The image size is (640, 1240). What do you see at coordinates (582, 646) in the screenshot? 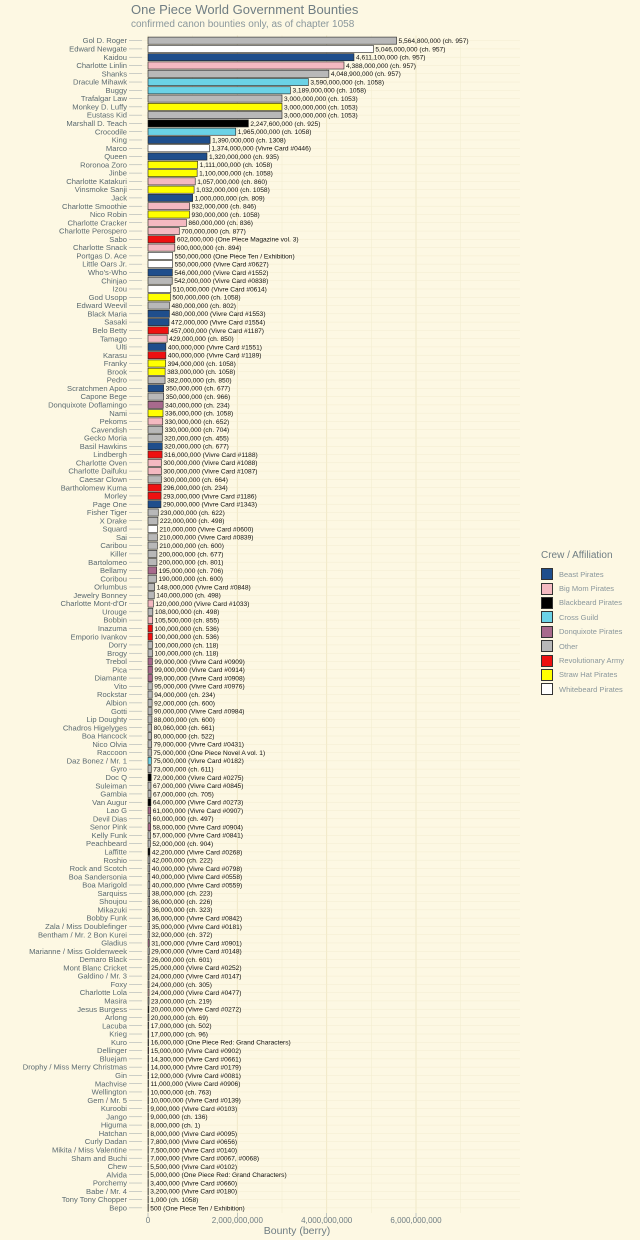
I see `legend-item: Other` at bounding box center [582, 646].